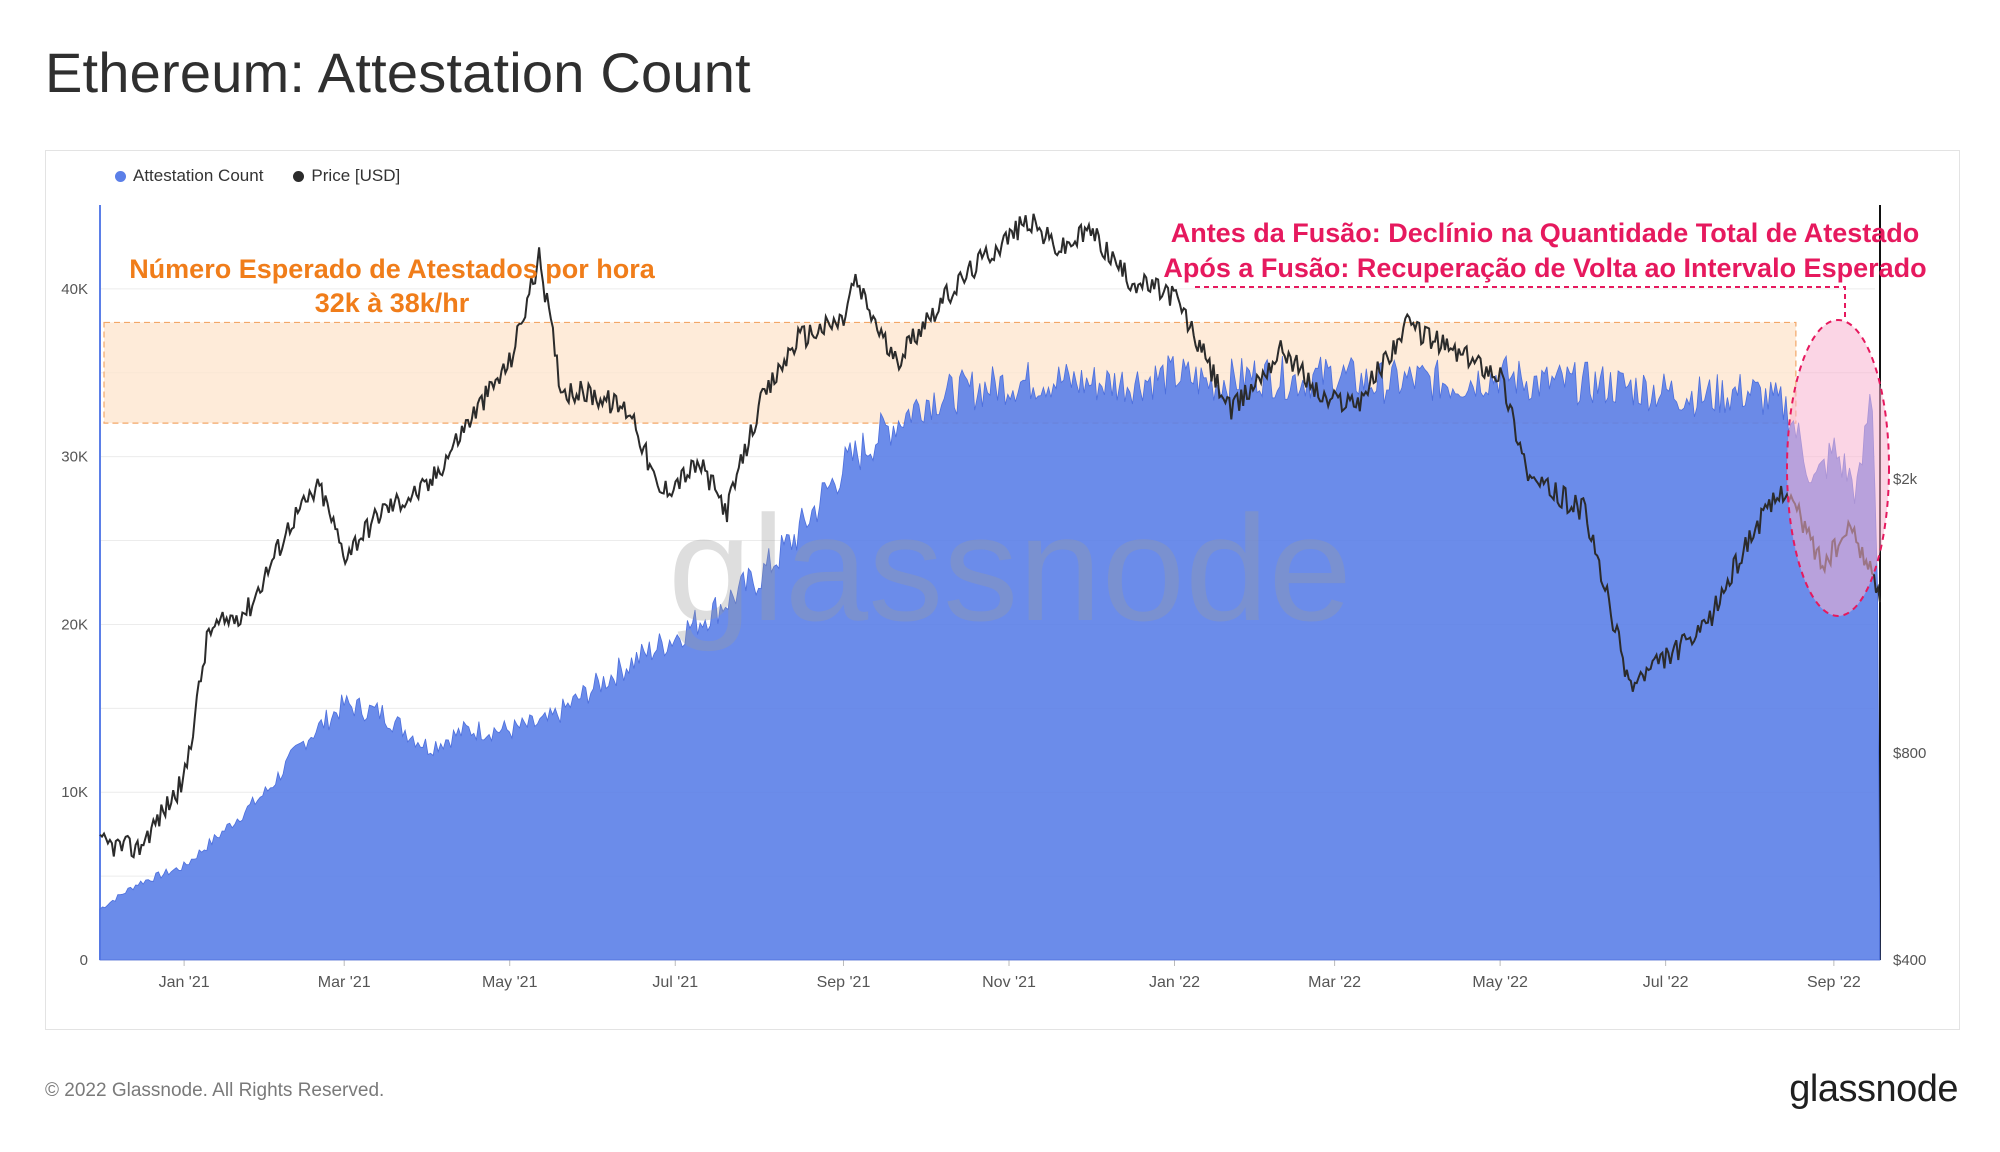 The image size is (2000, 1152). I want to click on legend-dot-attestation, so click(120, 176).